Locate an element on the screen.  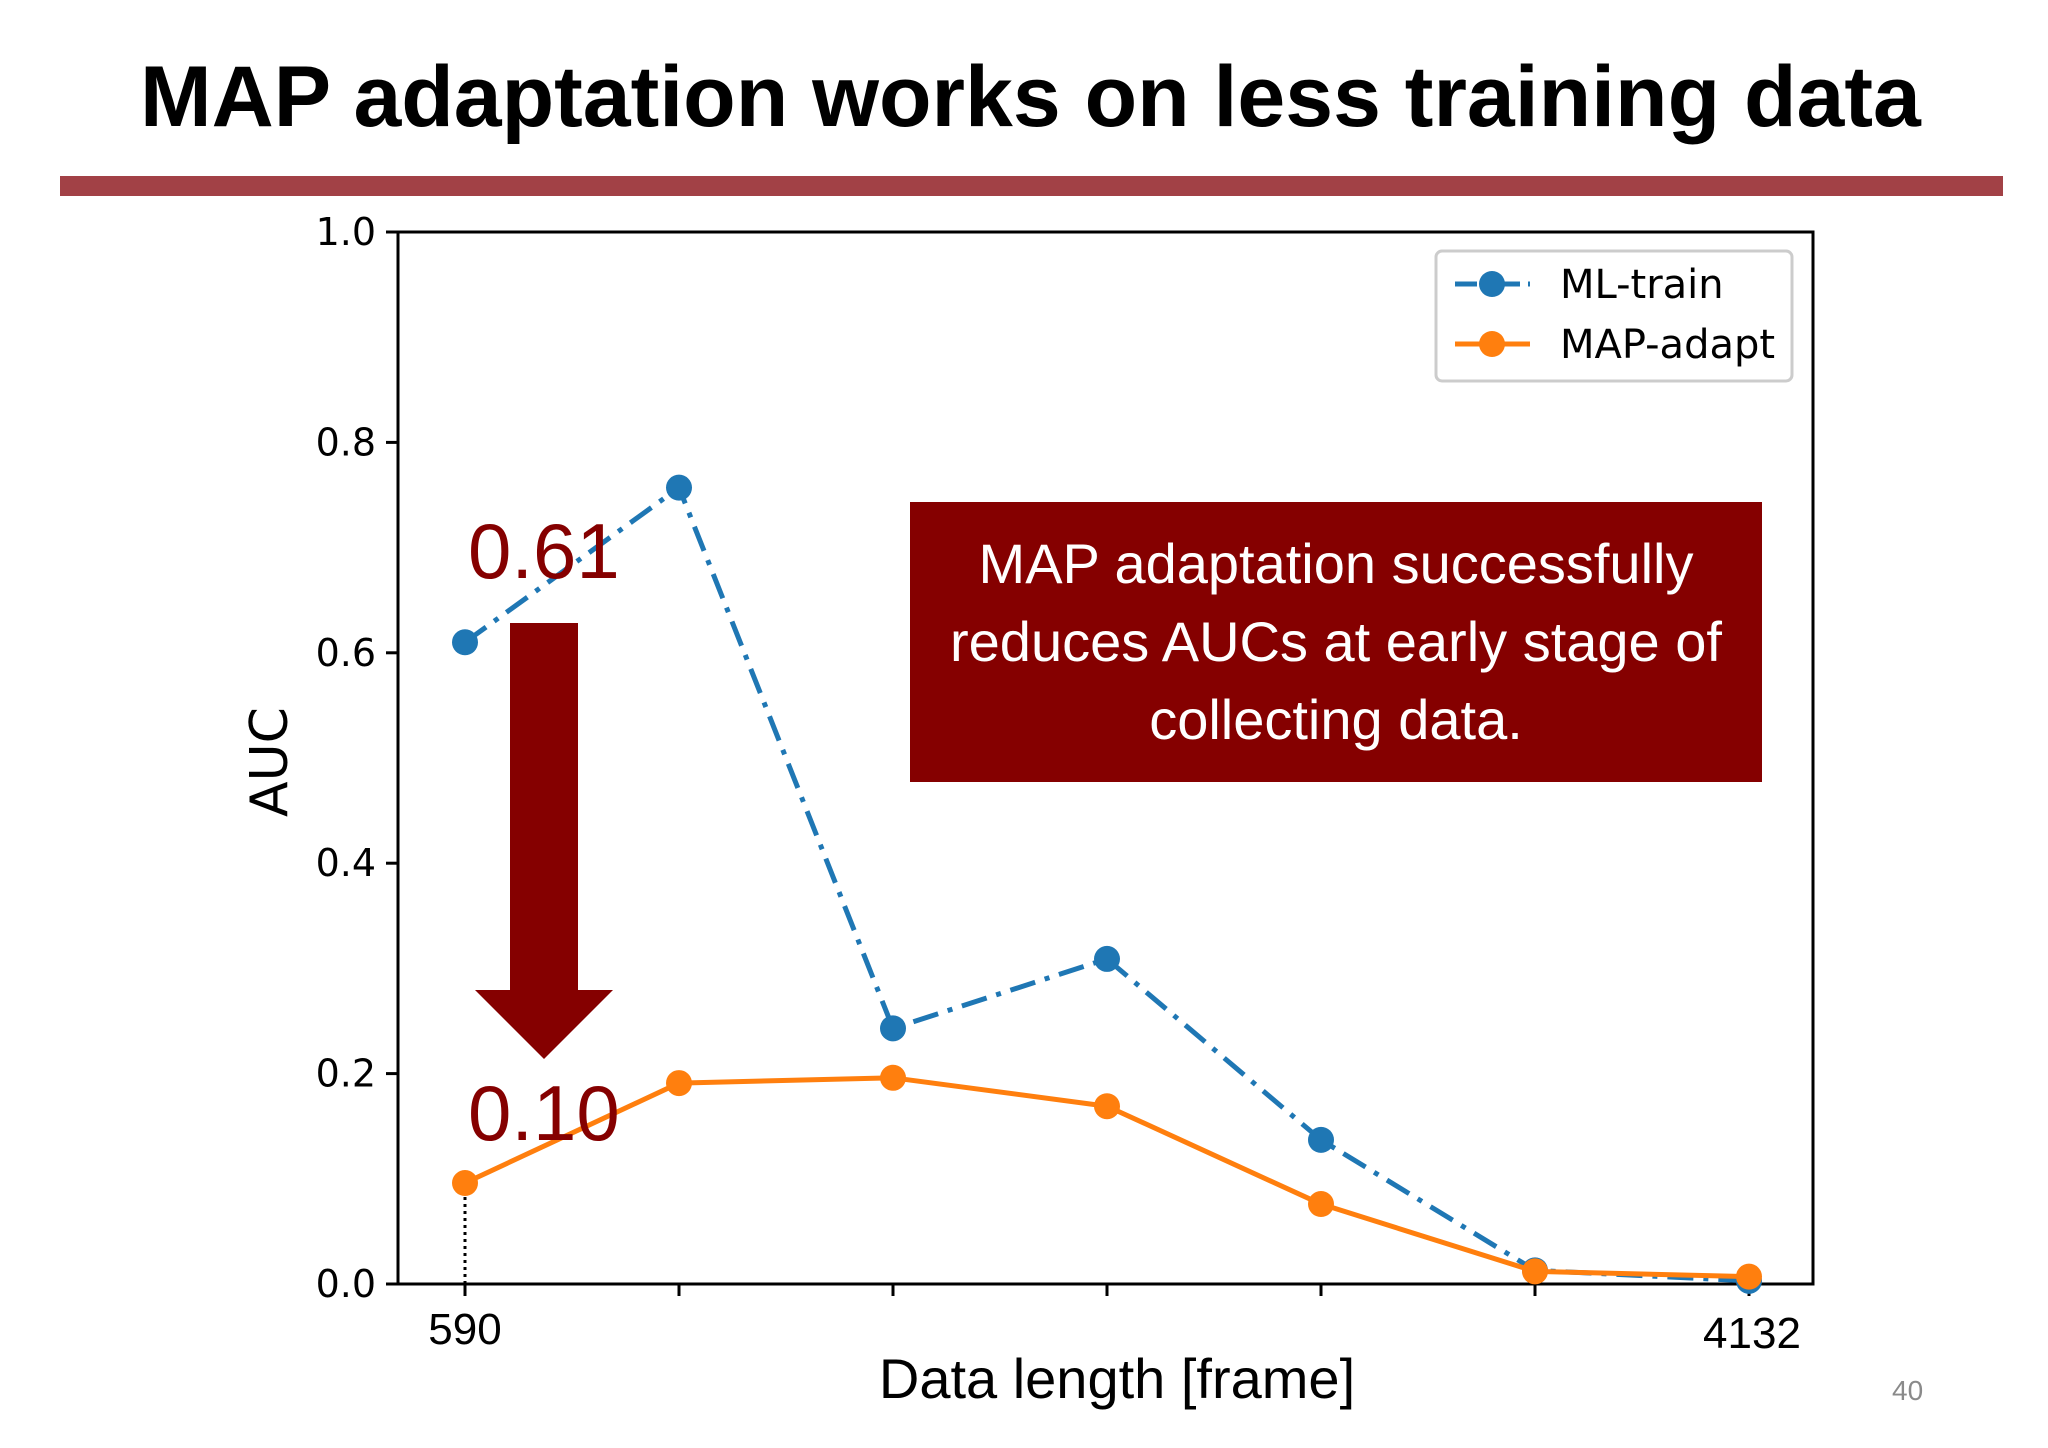
y-tick-label: 0.4 is located at coordinates (346, 863).